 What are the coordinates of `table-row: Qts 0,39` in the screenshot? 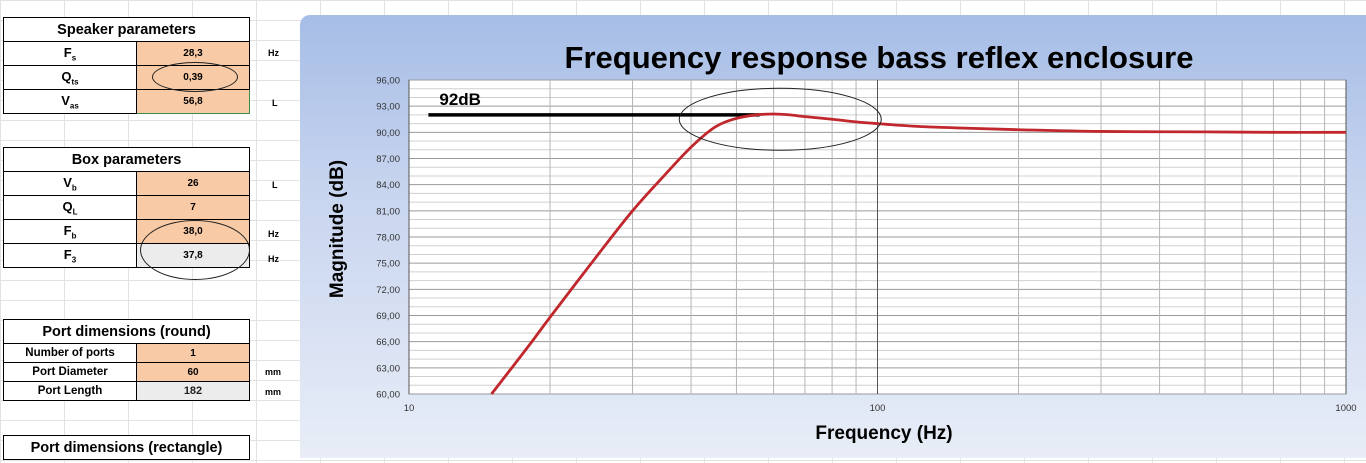 It's located at (126, 77).